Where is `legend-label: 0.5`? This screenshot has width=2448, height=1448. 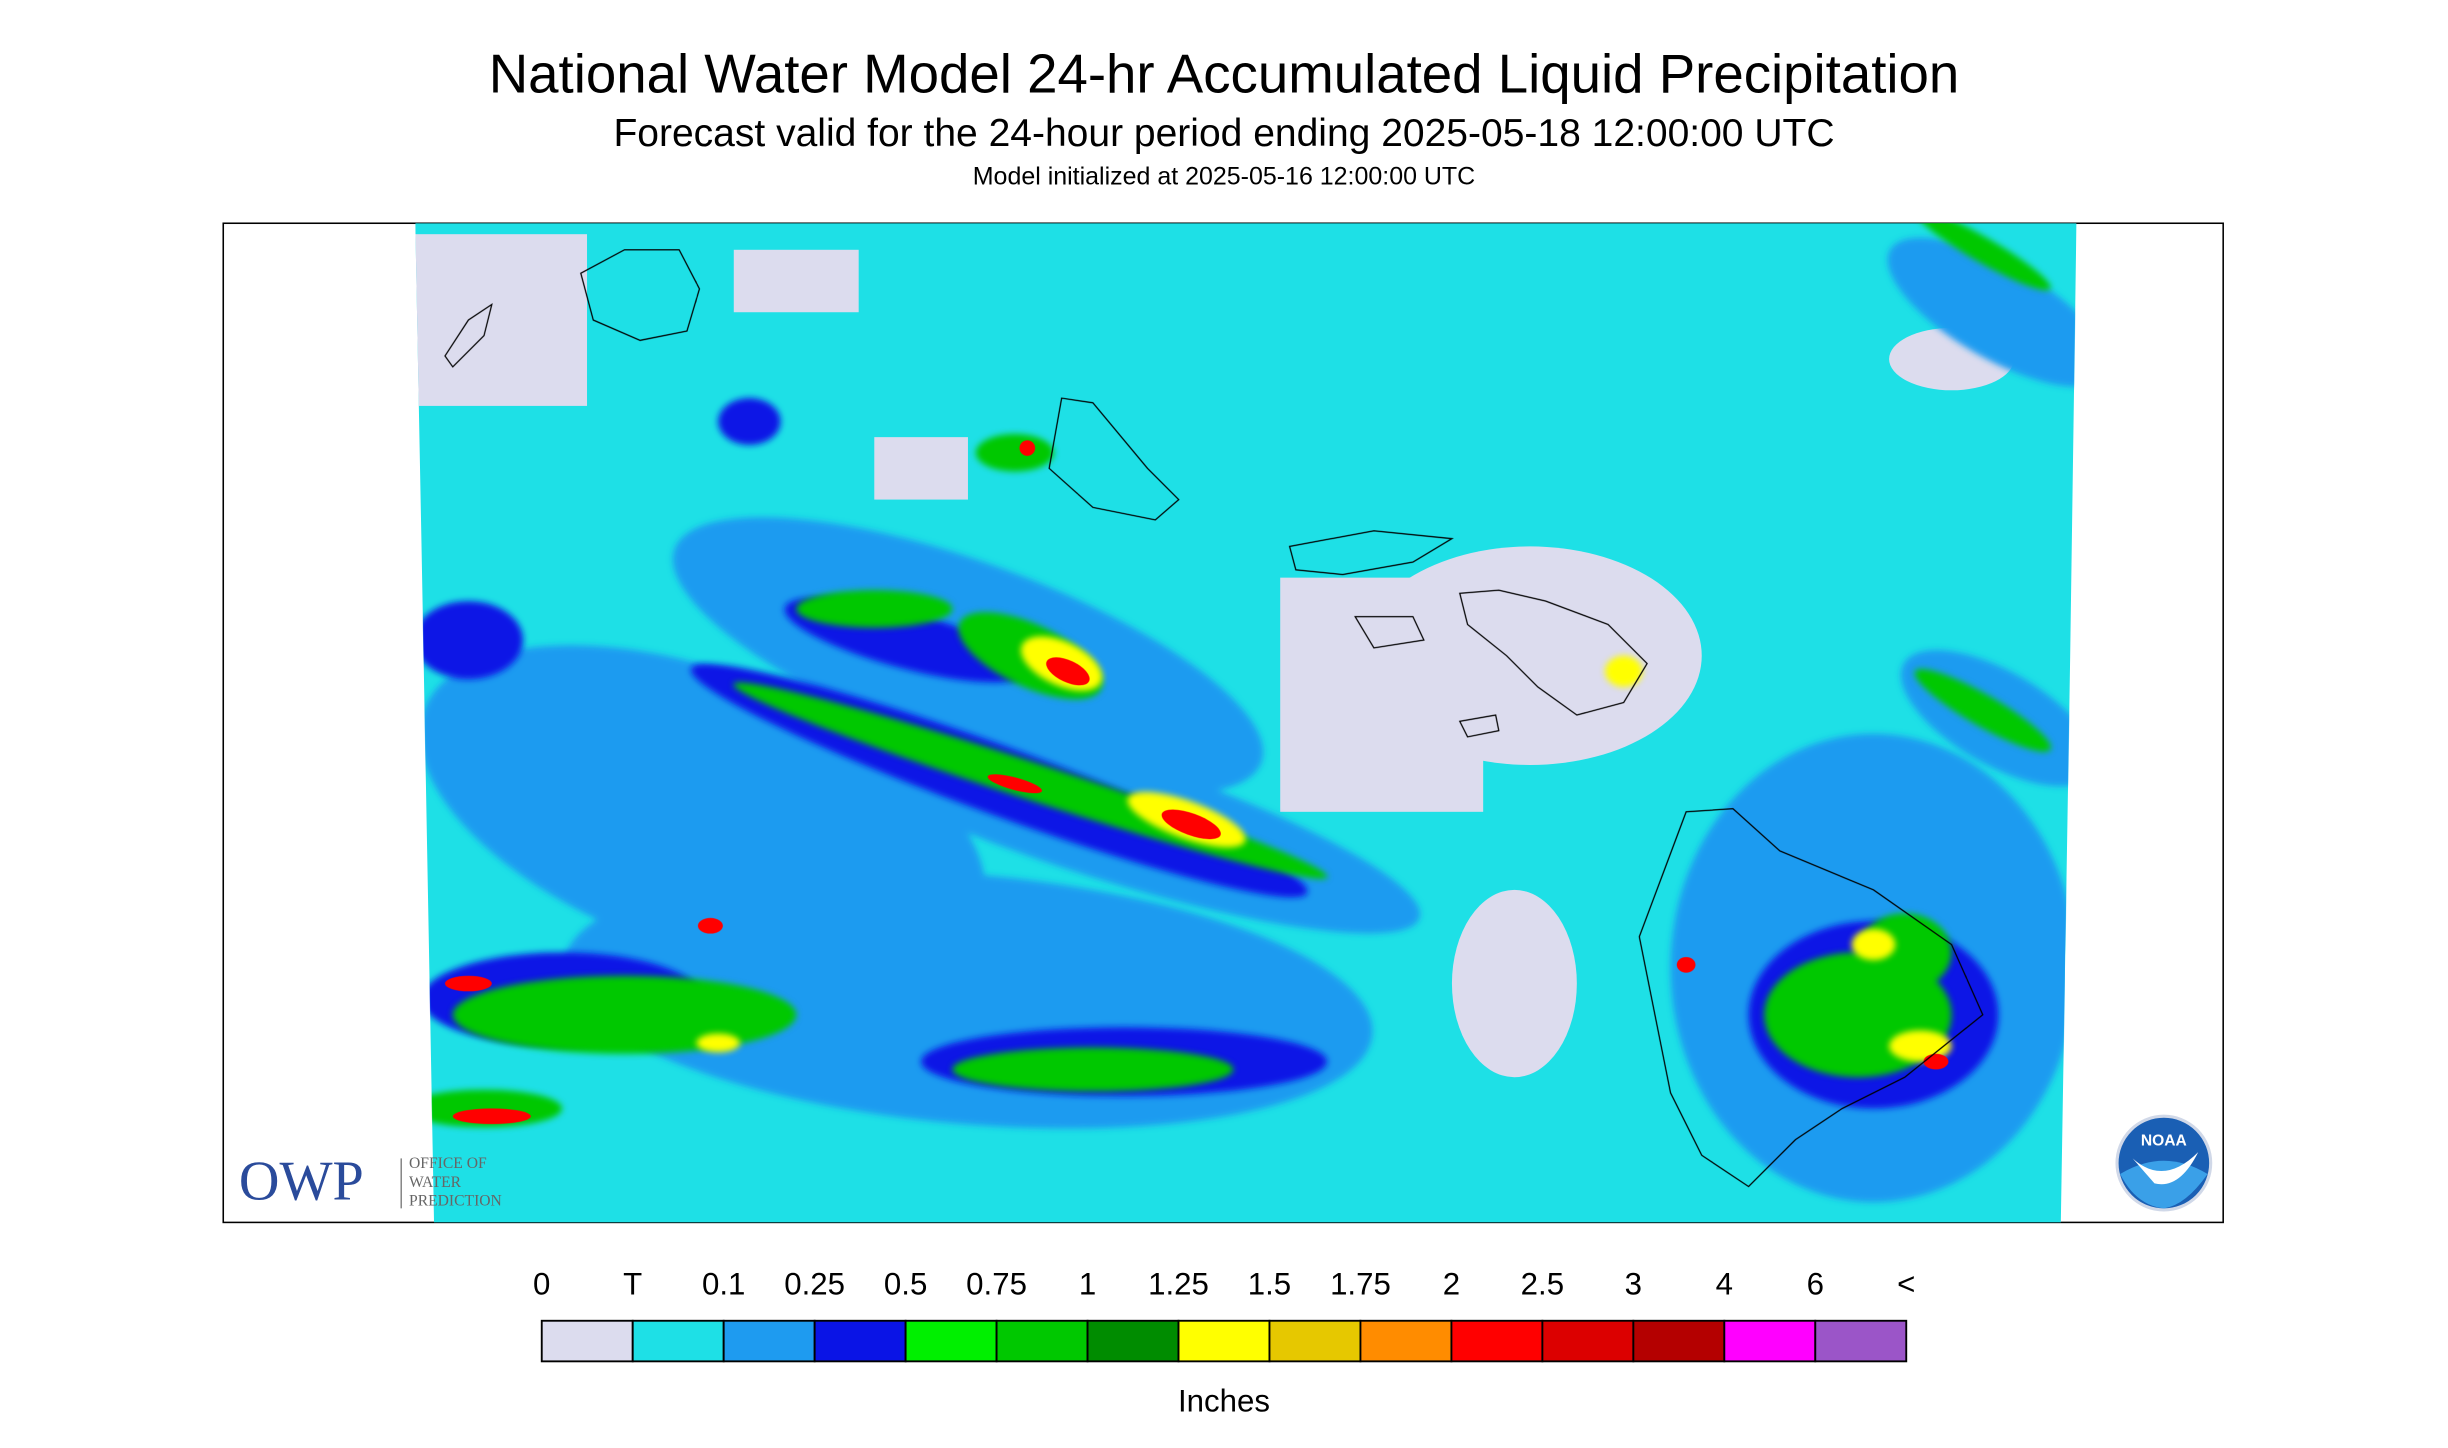
legend-label: 0.5 is located at coordinates (905, 1284).